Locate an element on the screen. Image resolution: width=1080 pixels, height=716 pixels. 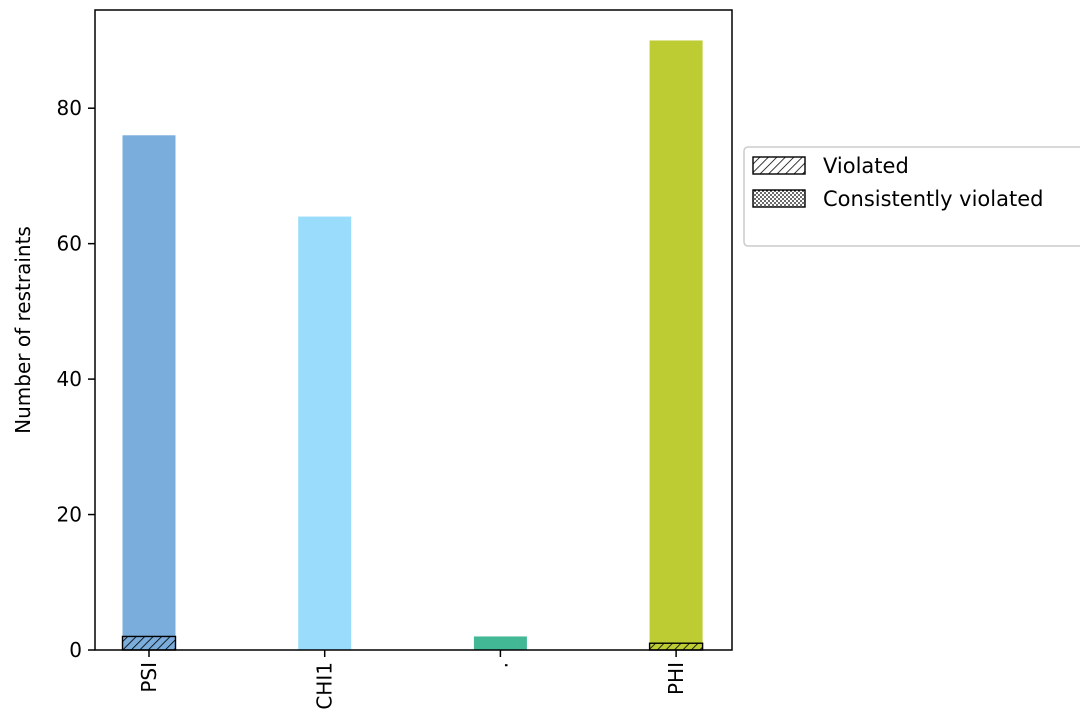
legend: Violated Consistently violated is located at coordinates (911, 196).